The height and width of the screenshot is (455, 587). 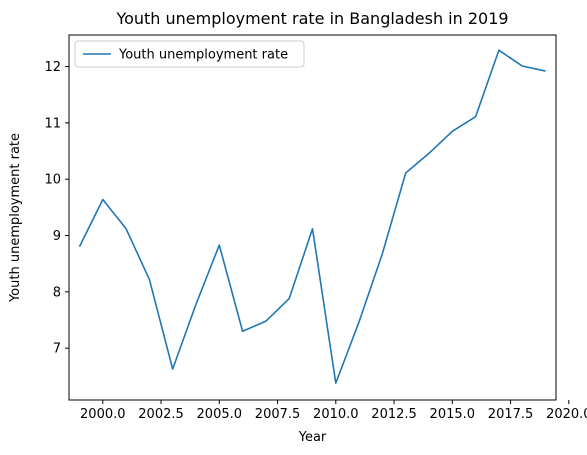 What do you see at coordinates (312, 437) in the screenshot?
I see `x-axis-label: Year` at bounding box center [312, 437].